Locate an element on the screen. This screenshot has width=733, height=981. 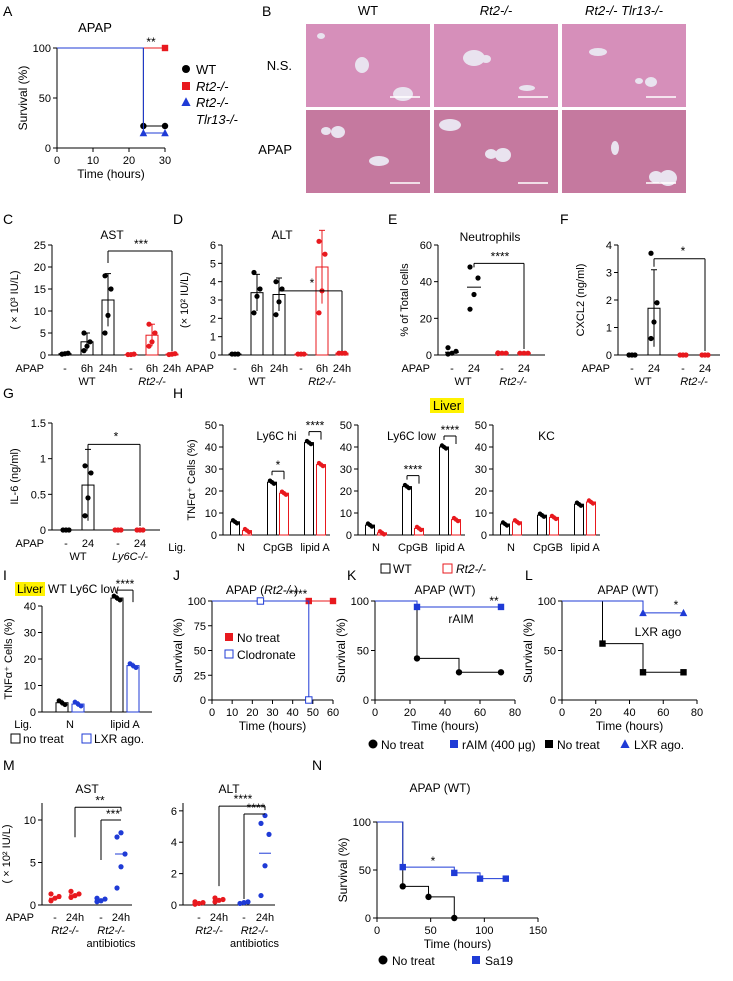
panel-a-title: APAP is located at coordinates (95, 27).